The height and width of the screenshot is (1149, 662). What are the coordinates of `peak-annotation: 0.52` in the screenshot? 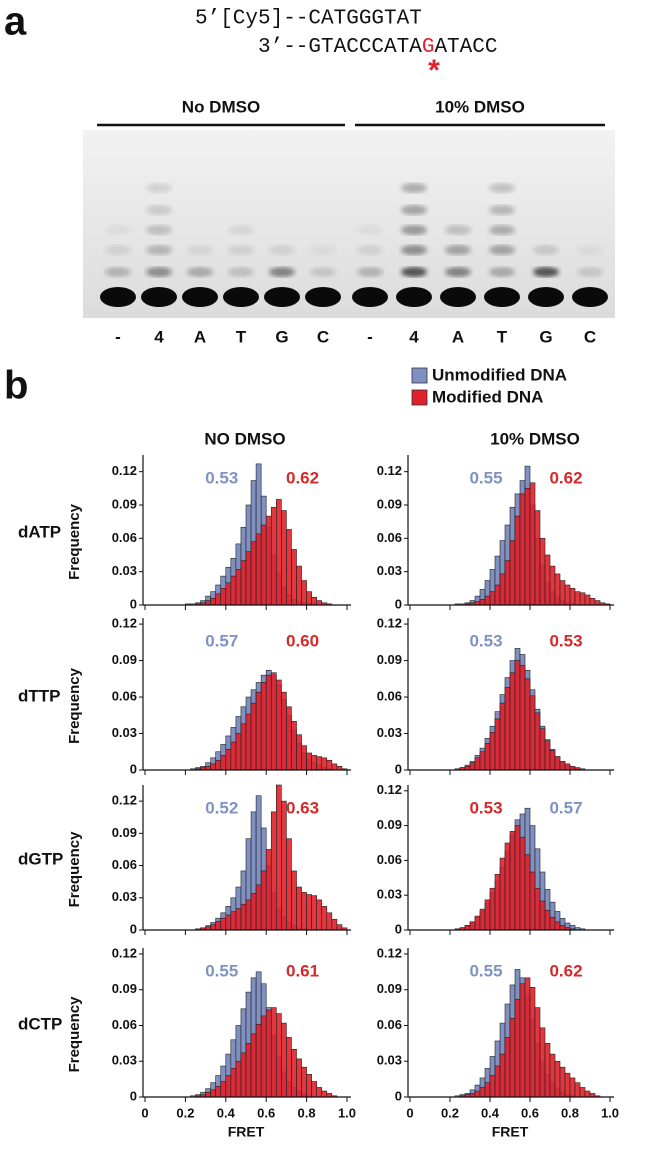 It's located at (221, 807).